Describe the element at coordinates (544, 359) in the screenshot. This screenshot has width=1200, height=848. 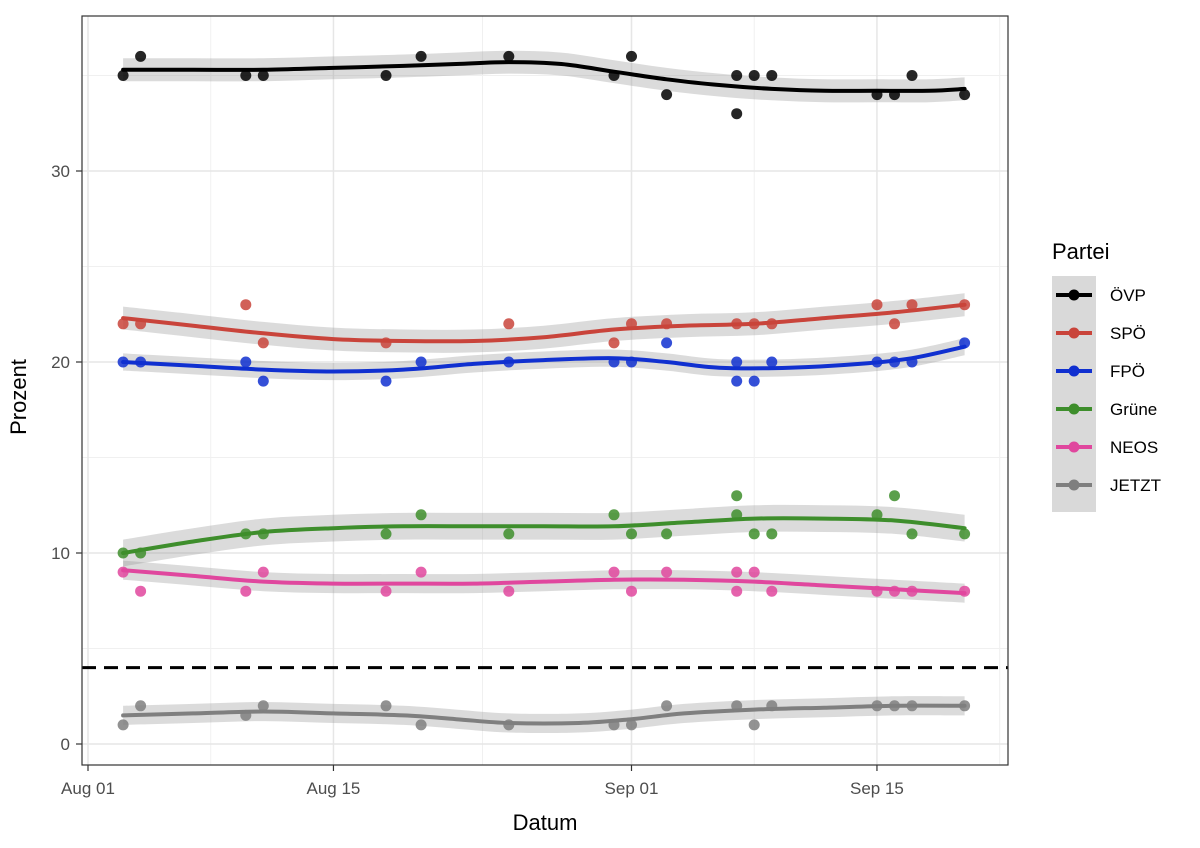
I see `smooth-line-fpoe` at that location.